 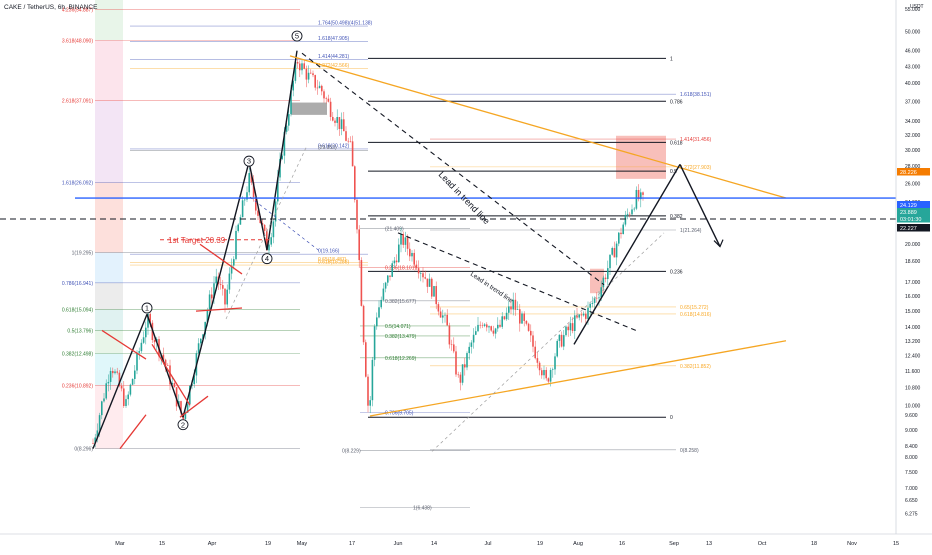 What do you see at coordinates (400, 268) in the screenshot?
I see `fib-mid-label: 0.236(18.101)` at bounding box center [400, 268].